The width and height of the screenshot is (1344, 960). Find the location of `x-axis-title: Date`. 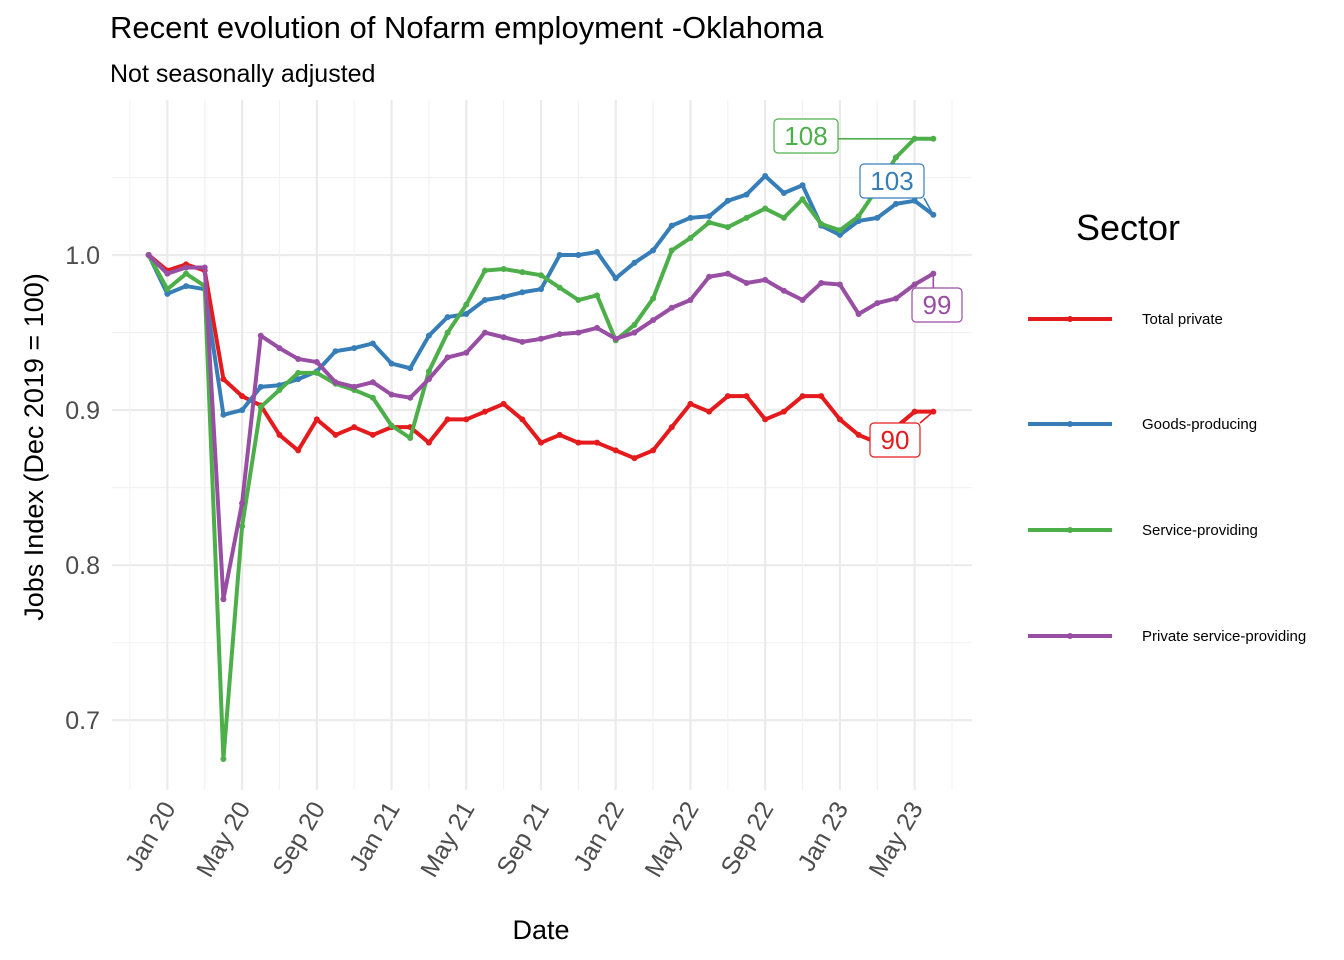

x-axis-title: Date is located at coordinates (540, 930).